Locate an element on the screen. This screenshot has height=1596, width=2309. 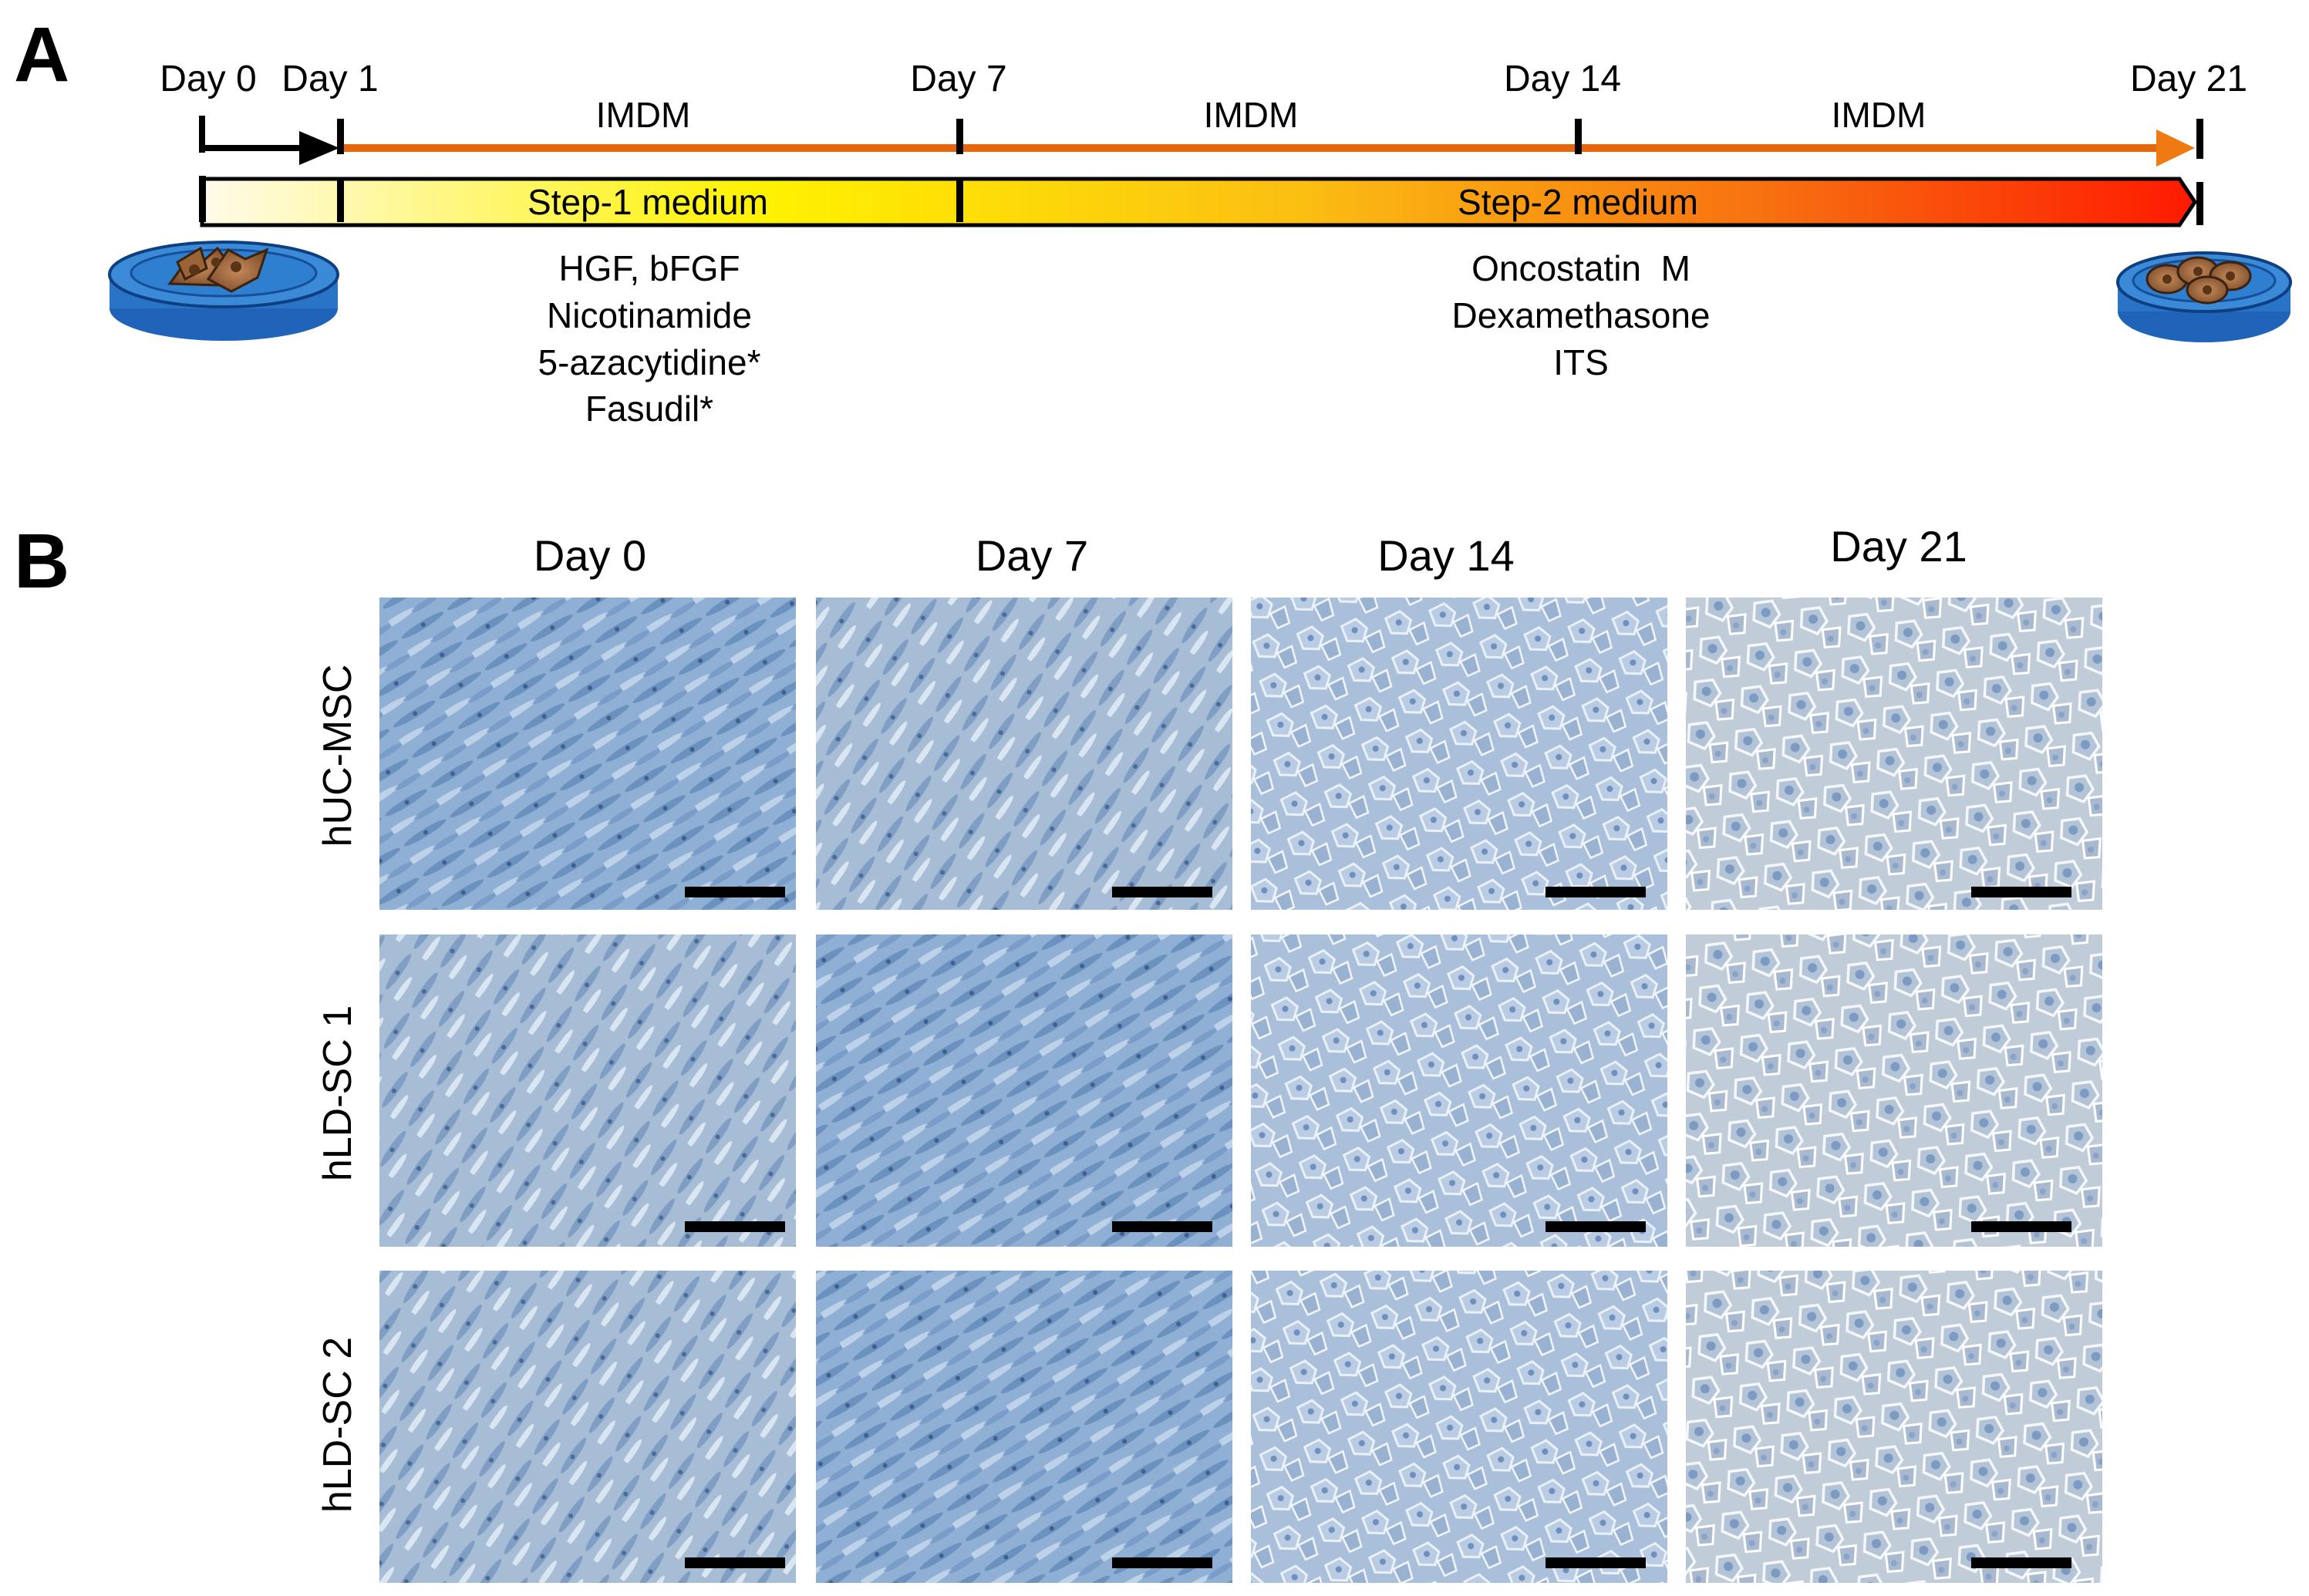
row-label-huc-msc: hUC-MSC is located at coordinates (337, 756).